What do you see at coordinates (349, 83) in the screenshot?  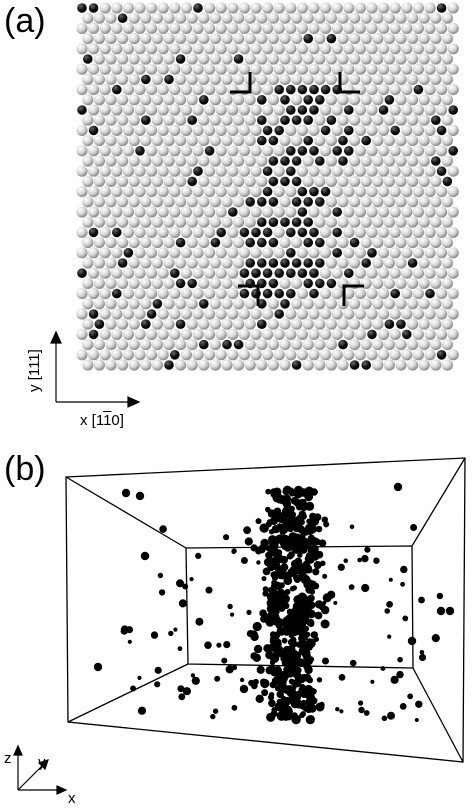 I see `bracket-top-right` at bounding box center [349, 83].